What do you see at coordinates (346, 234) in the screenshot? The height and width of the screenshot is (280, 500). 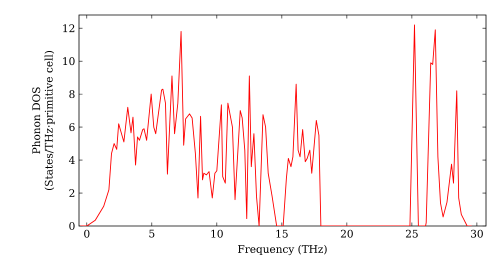 I see `x-tick-label: 20` at bounding box center [346, 234].